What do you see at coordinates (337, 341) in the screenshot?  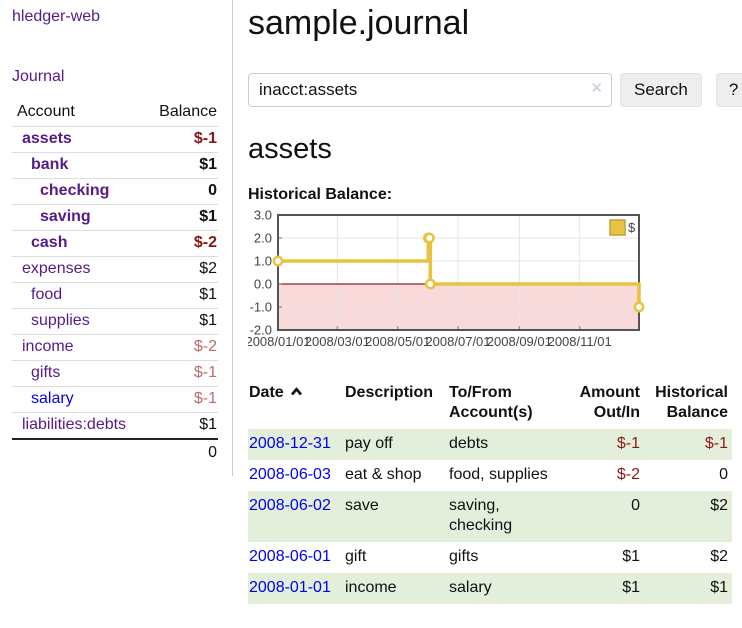 I see `svg-text: 2008/03/01` at bounding box center [337, 341].